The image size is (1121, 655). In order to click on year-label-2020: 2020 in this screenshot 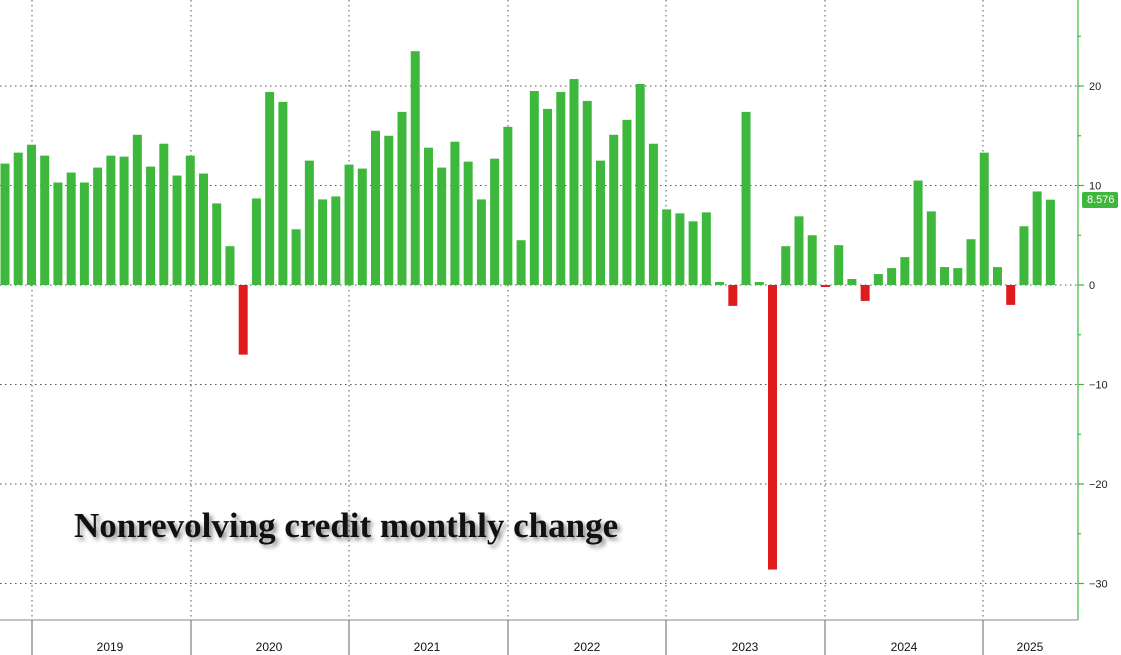, I will do `click(269, 647)`.